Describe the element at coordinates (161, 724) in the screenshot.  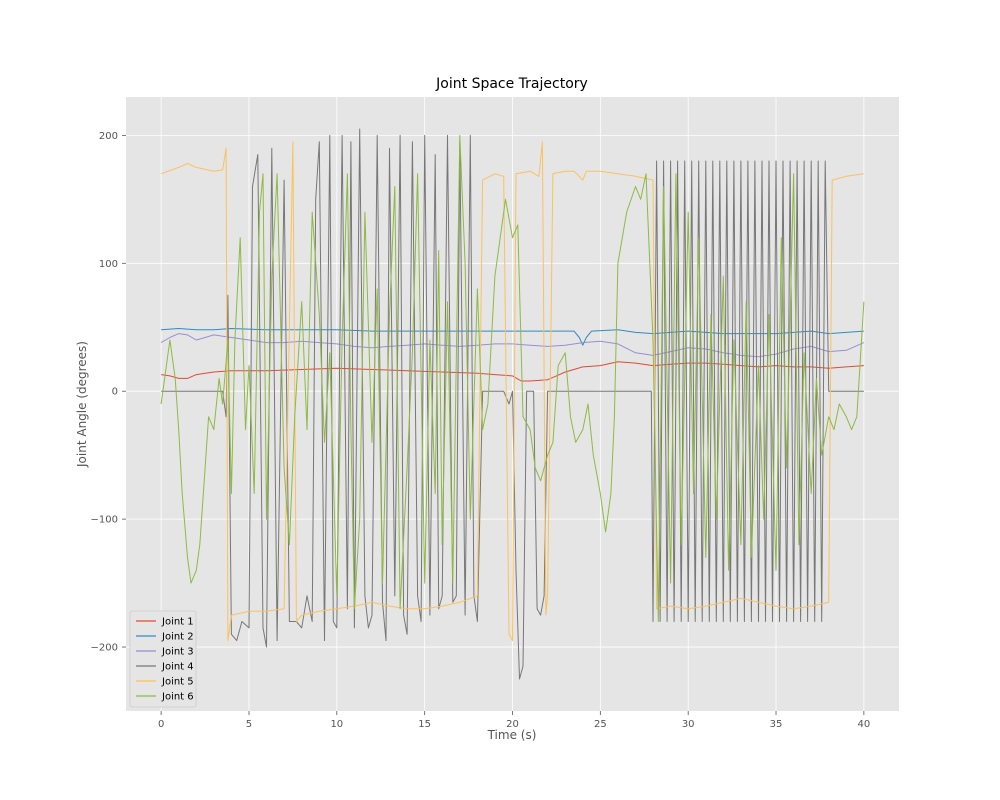
I see `x-tick-label: 0` at that location.